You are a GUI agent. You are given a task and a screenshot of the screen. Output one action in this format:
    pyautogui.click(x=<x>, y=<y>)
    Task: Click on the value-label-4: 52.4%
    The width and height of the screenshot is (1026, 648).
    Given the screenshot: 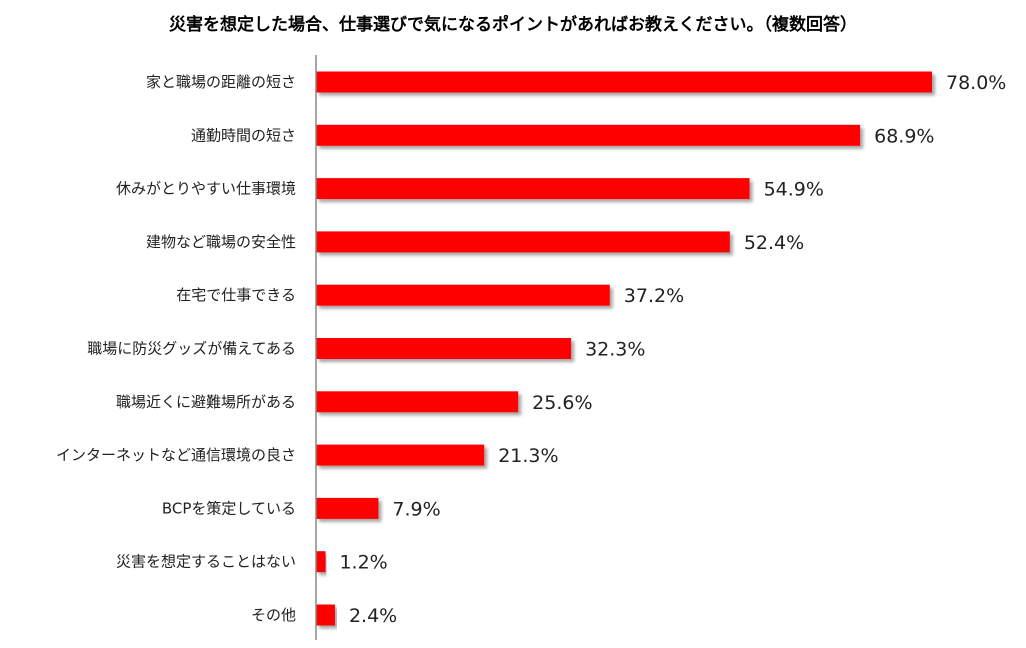 What is the action you would take?
    pyautogui.click(x=774, y=243)
    